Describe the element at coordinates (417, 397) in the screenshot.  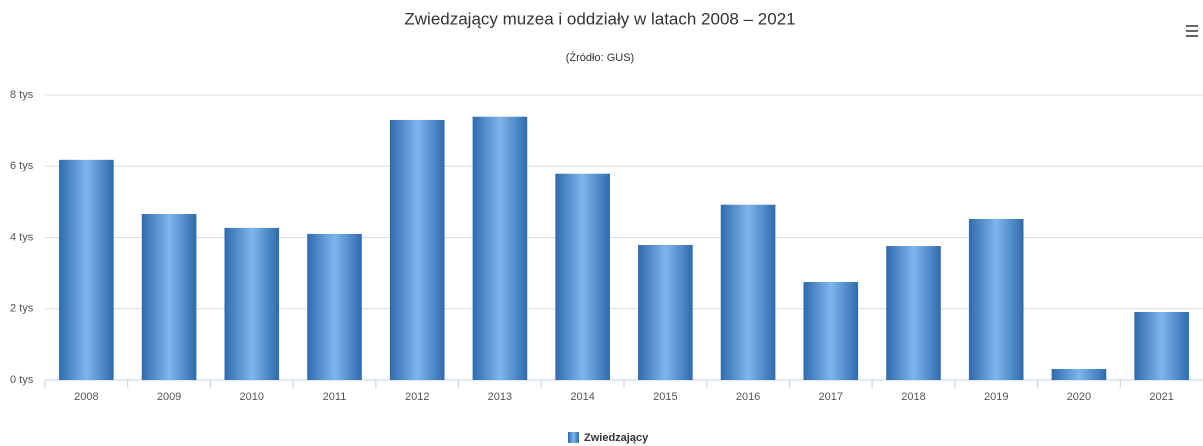
I see `x-tick-label: 2012` at that location.